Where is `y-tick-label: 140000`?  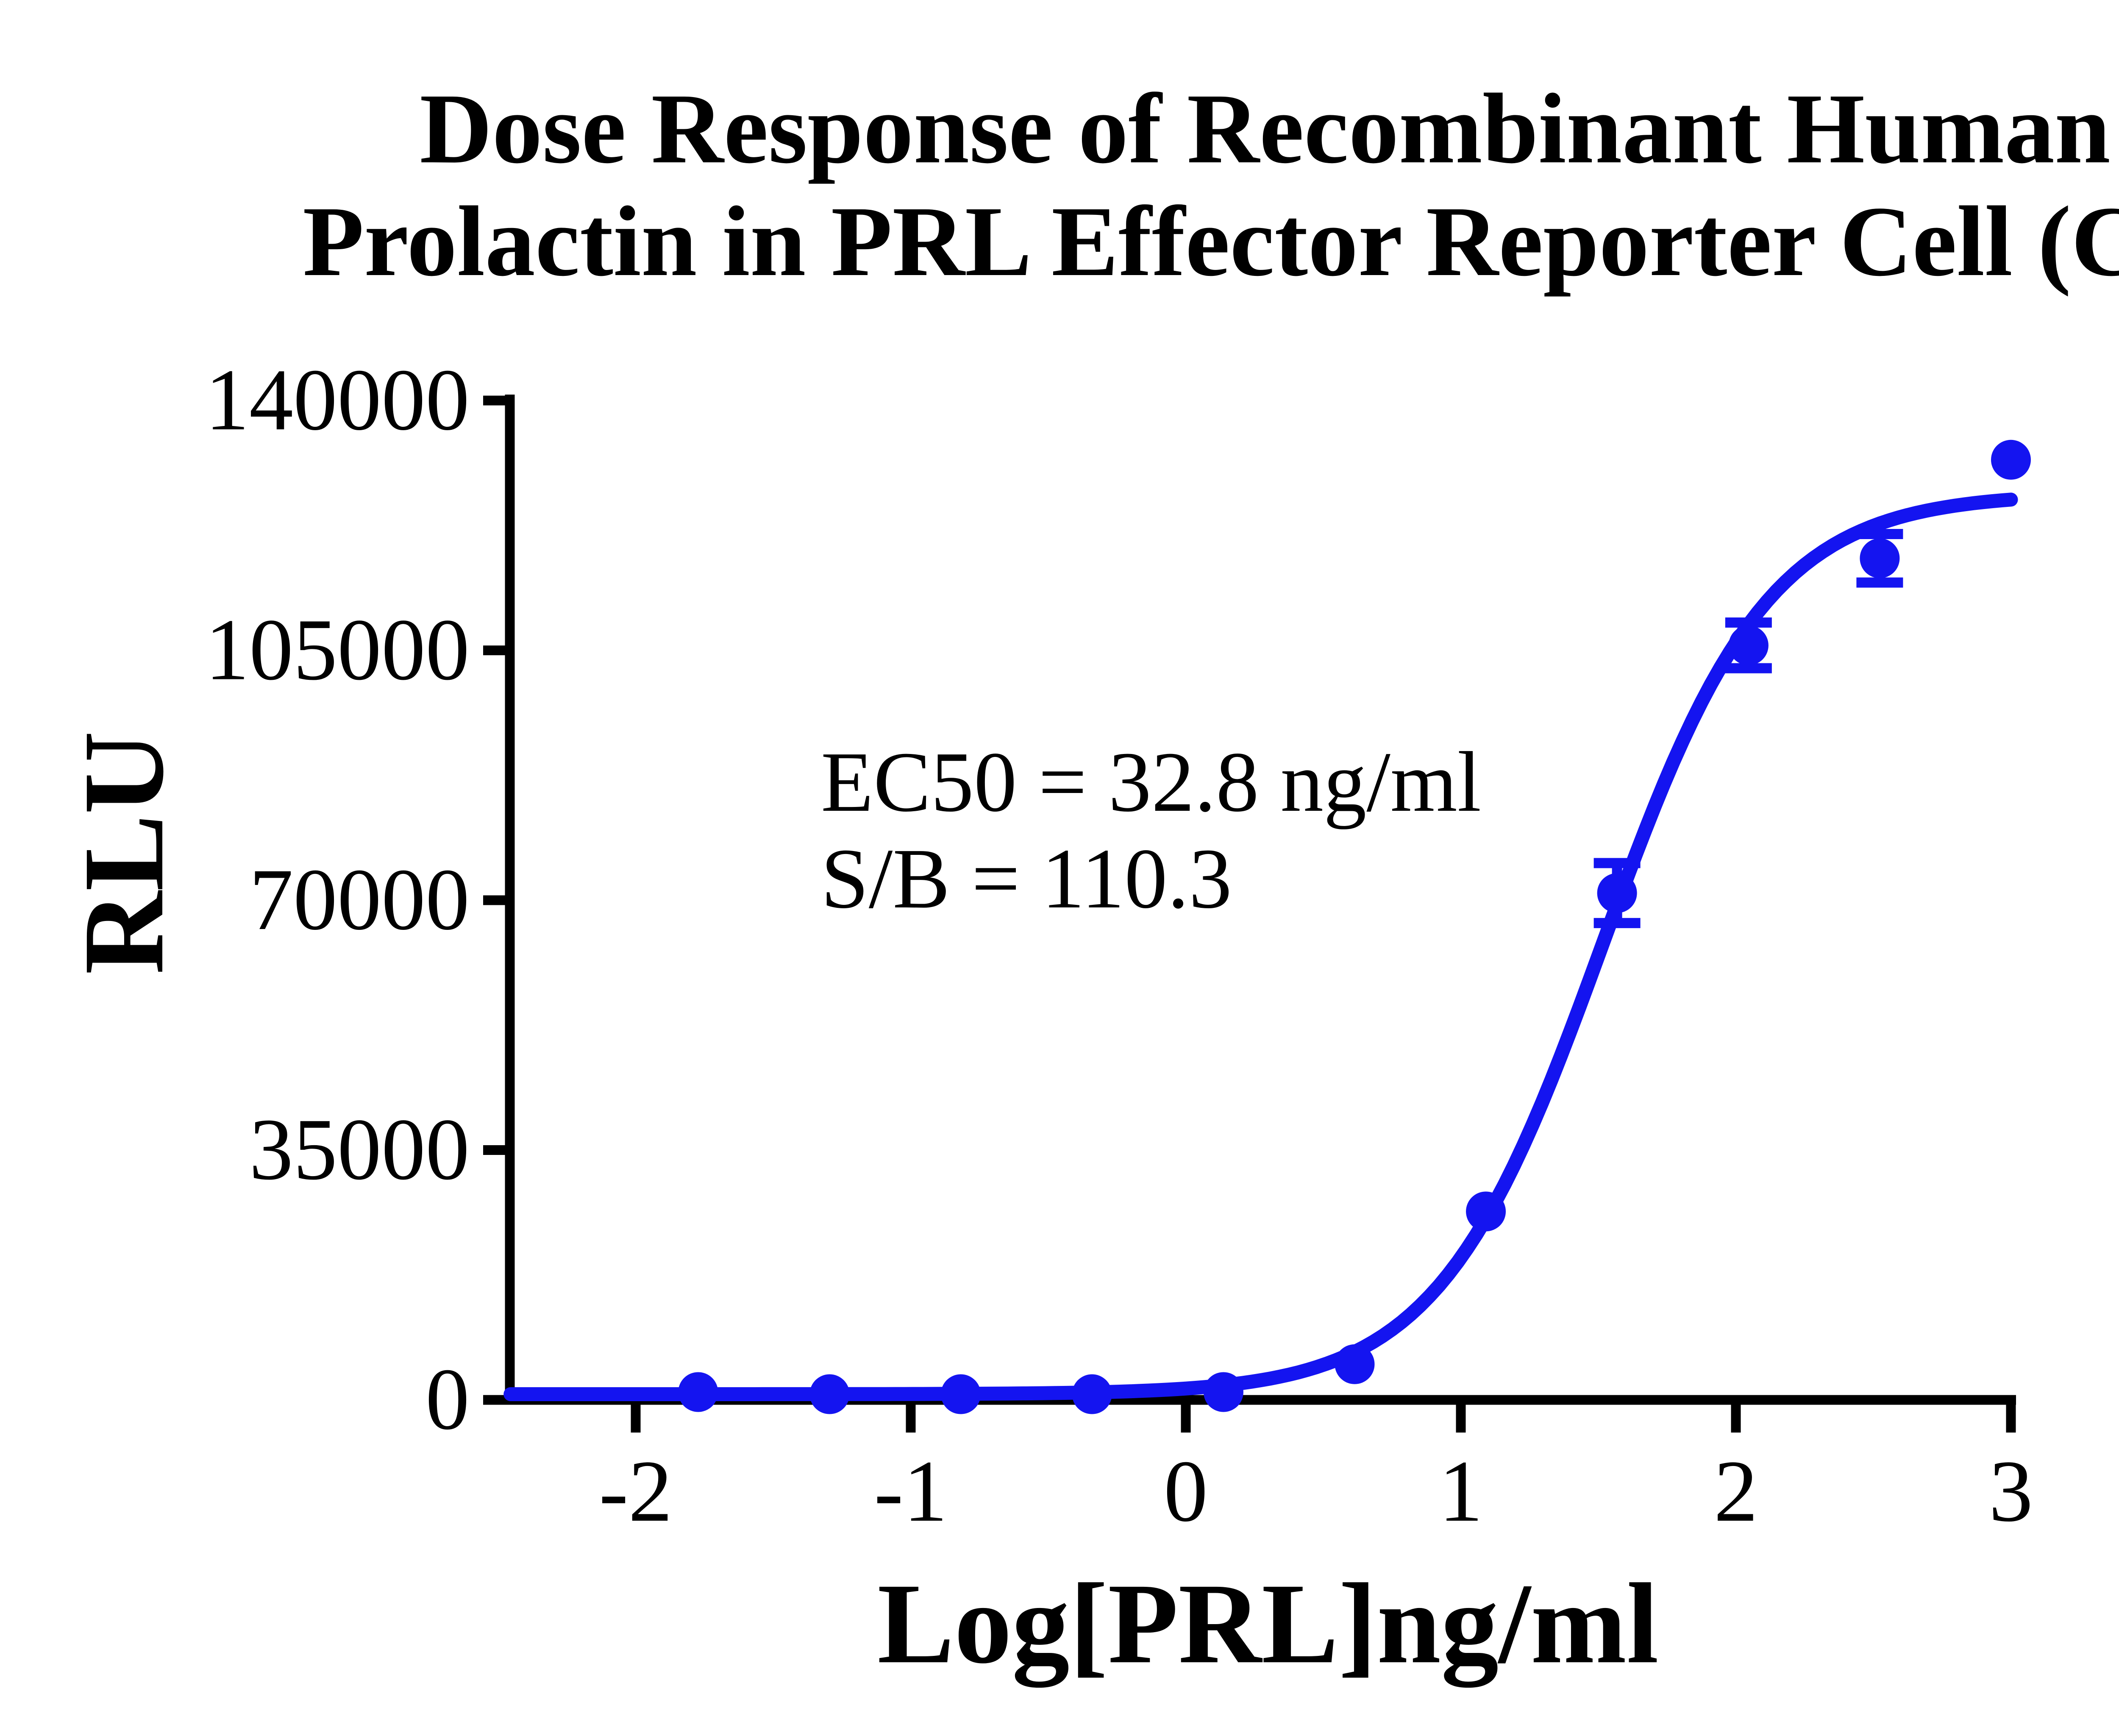 y-tick-label: 140000 is located at coordinates (338, 399).